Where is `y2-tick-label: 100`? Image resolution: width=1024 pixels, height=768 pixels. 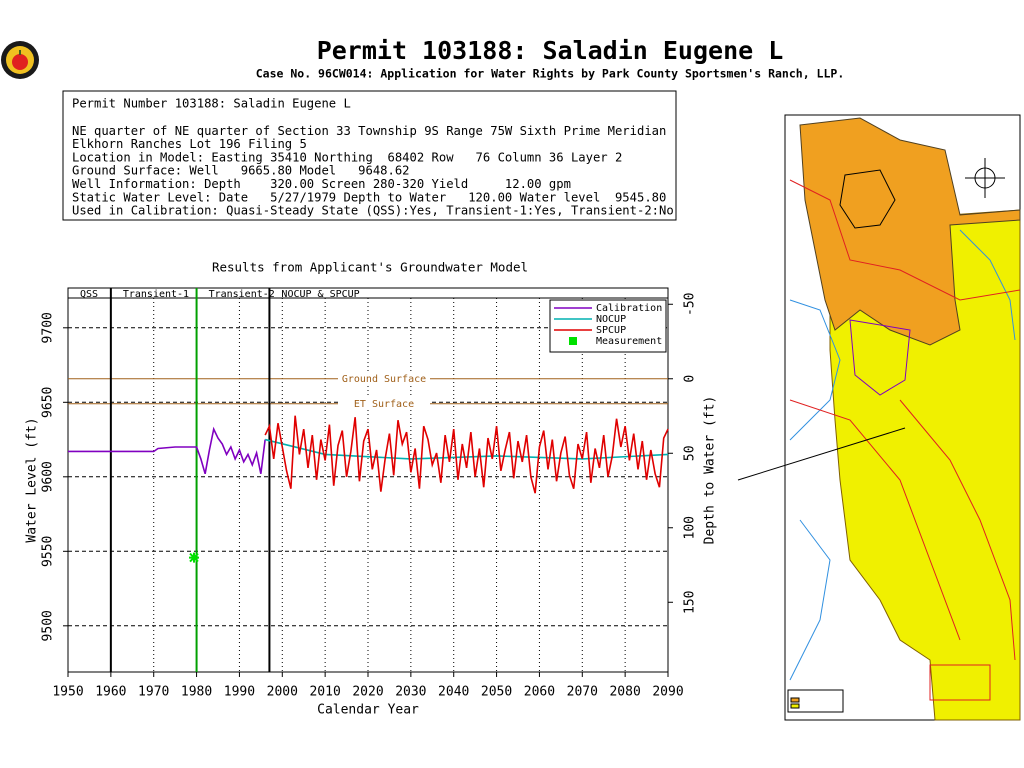 y2-tick-label: 100 is located at coordinates (690, 527).